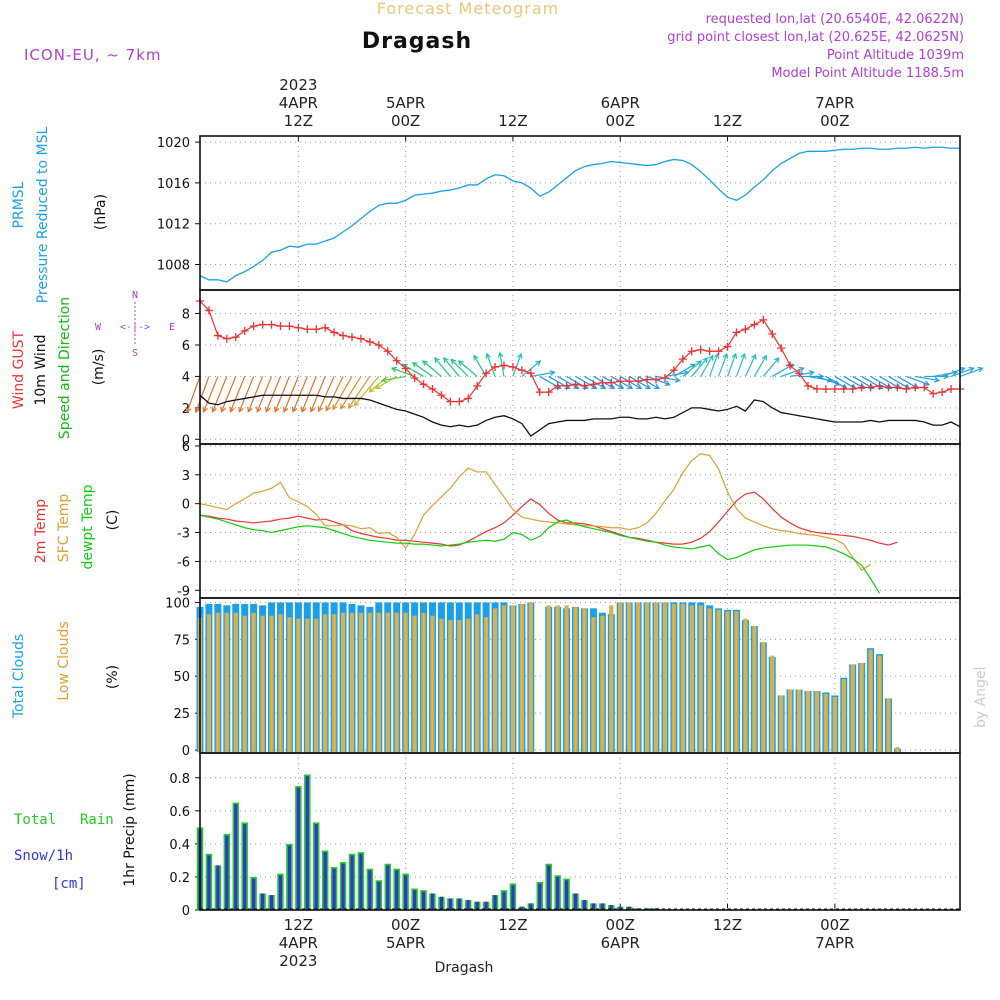 This screenshot has width=1000, height=1000. Describe the element at coordinates (43, 214) in the screenshot. I see `pressure-label-2: Pressure Reduced to MSL` at that location.